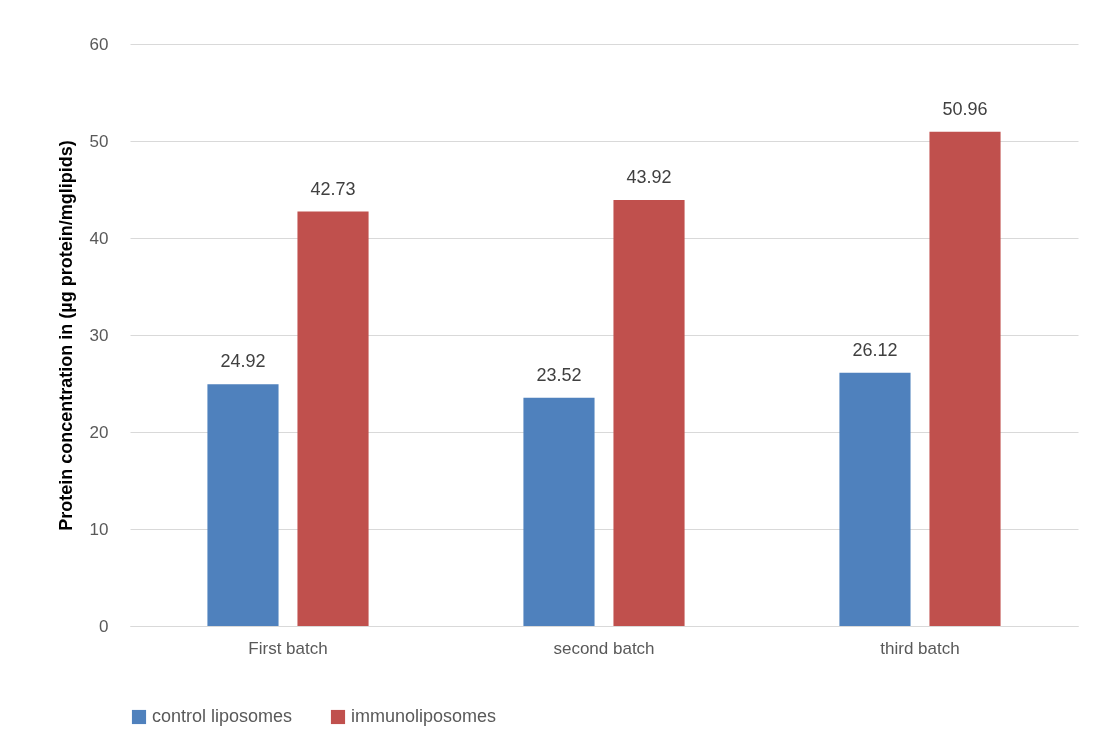  I want to click on y-tick-label: 60, so click(99, 44).